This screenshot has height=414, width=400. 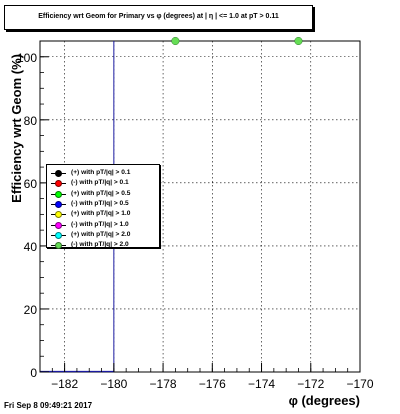 I want to click on legend-label: (-) with pT/|q| > 2.0, so click(x=100, y=245).